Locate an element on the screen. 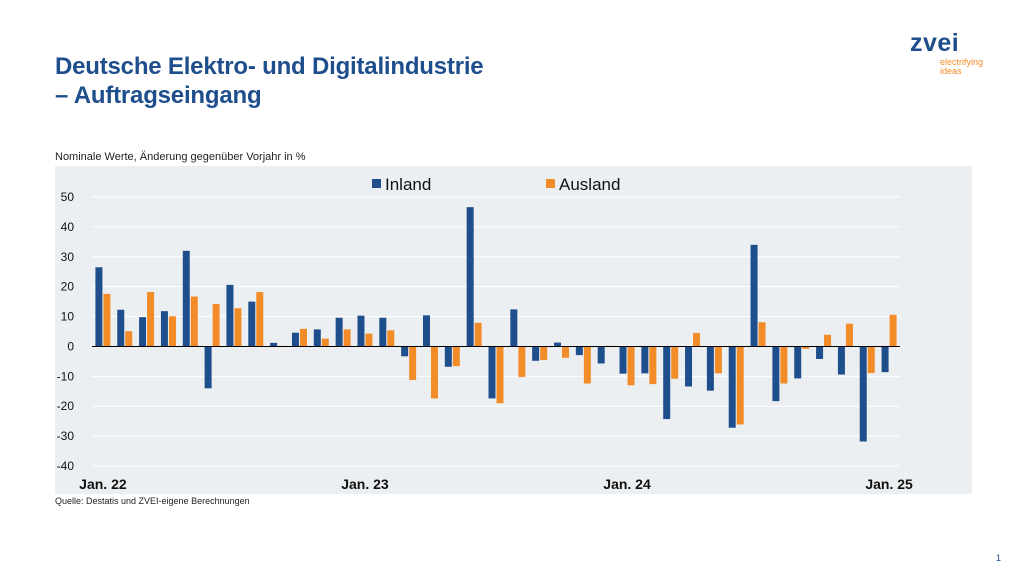 The width and height of the screenshot is (1024, 576). logo-wordmark: zvei is located at coordinates (935, 43).